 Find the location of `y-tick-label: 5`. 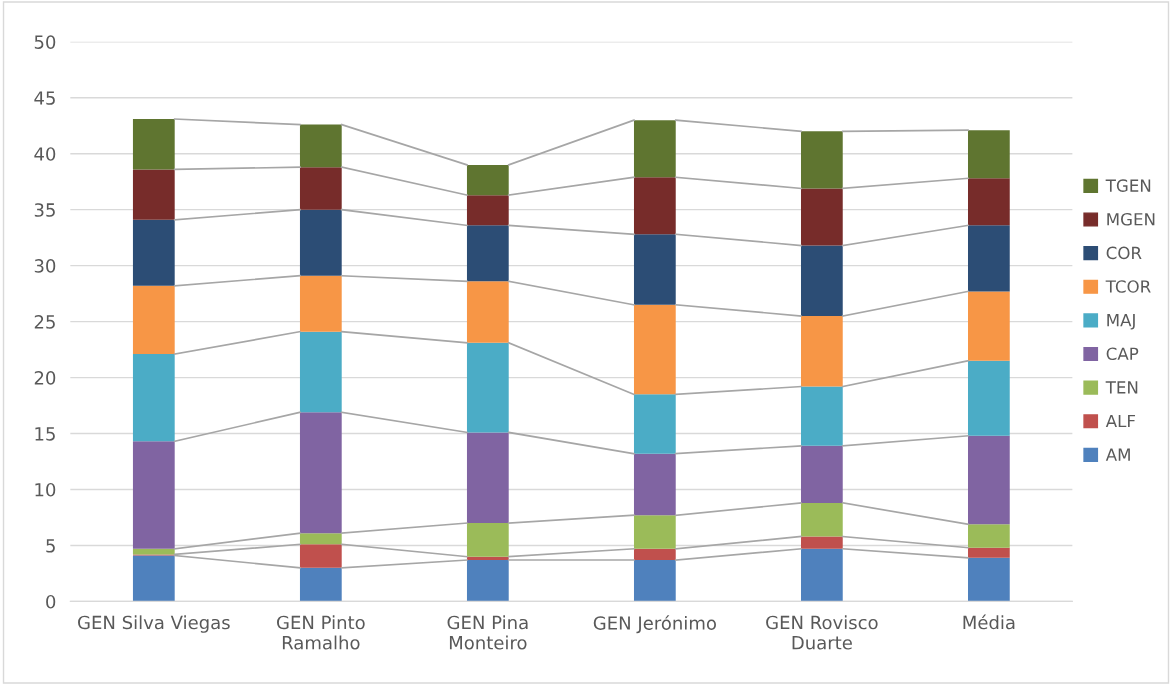

y-tick-label: 5 is located at coordinates (50, 546).